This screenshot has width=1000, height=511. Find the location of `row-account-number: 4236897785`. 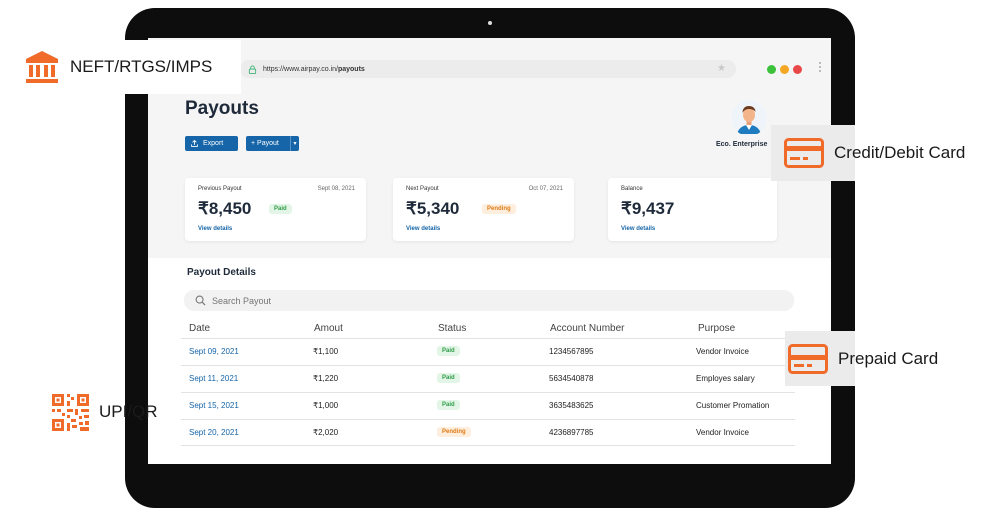

row-account-number: 4236897785 is located at coordinates (571, 432).